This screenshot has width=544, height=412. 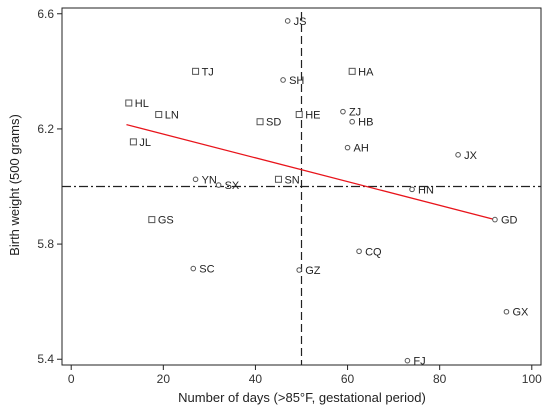 I want to click on data-point-hl, so click(x=129, y=103).